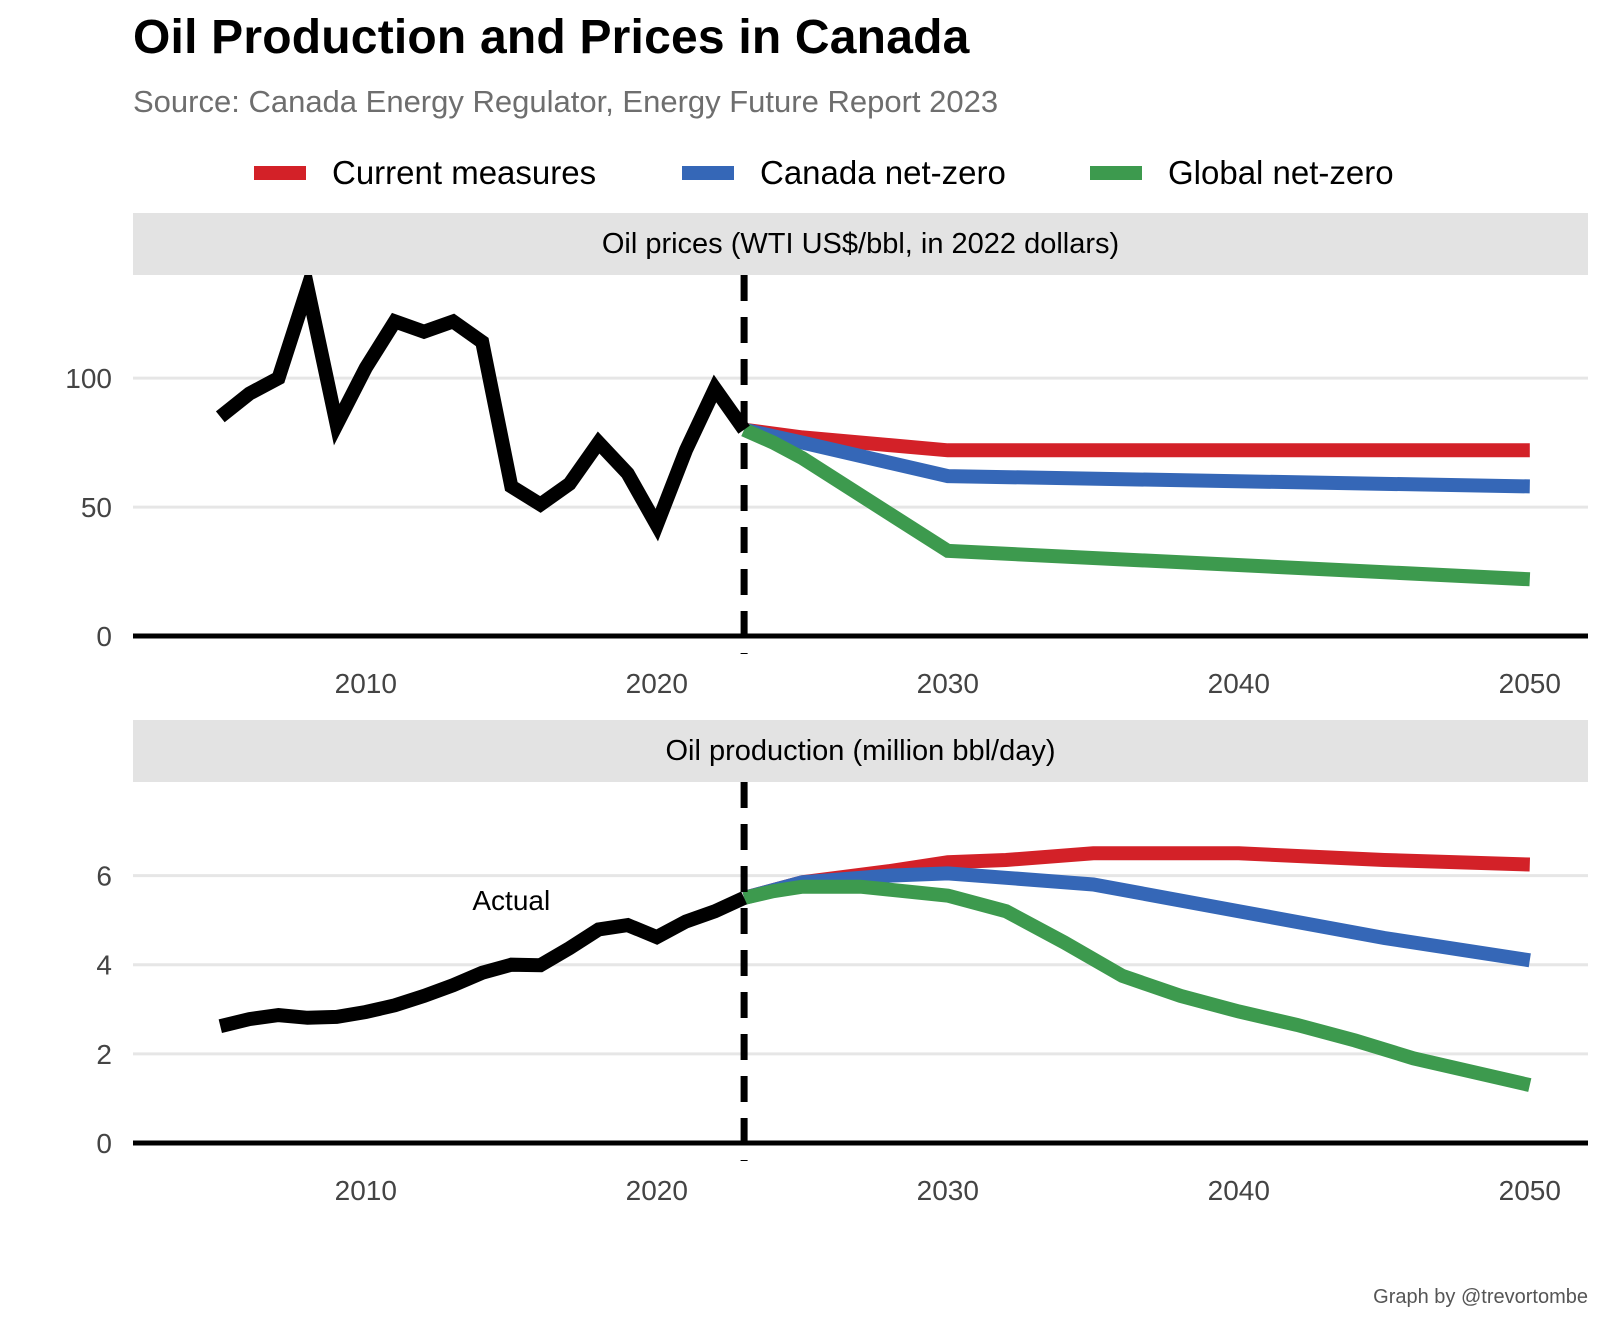  What do you see at coordinates (1530, 683) in the screenshot?
I see `prices-x-tick-label-2050: 2050` at bounding box center [1530, 683].